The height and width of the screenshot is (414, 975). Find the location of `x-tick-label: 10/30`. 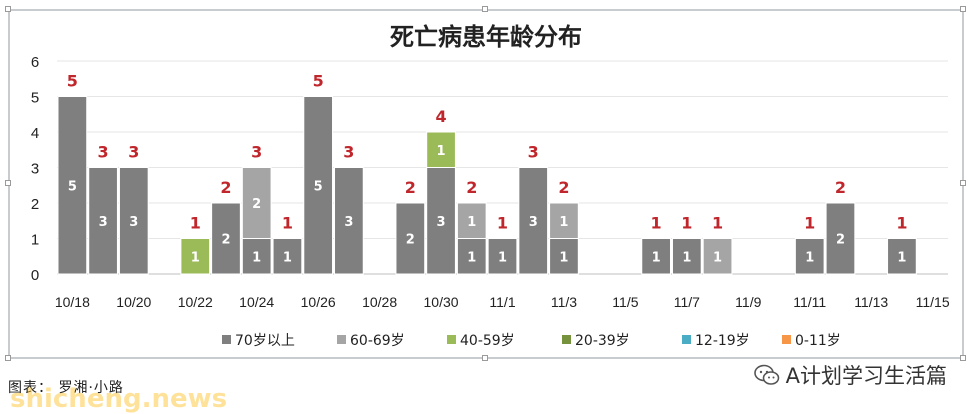

x-tick-label: 10/30 is located at coordinates (441, 302).